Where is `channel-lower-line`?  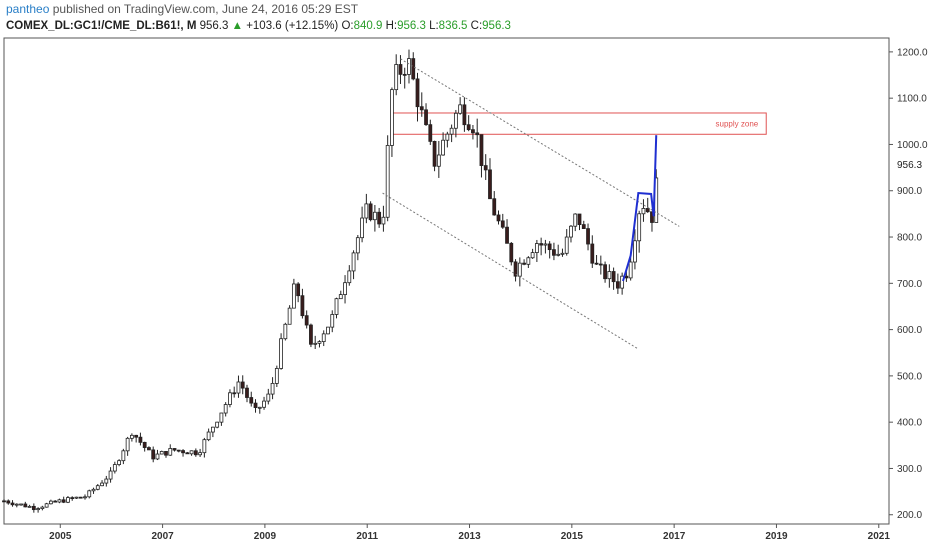 channel-lower-line is located at coordinates (510, 271).